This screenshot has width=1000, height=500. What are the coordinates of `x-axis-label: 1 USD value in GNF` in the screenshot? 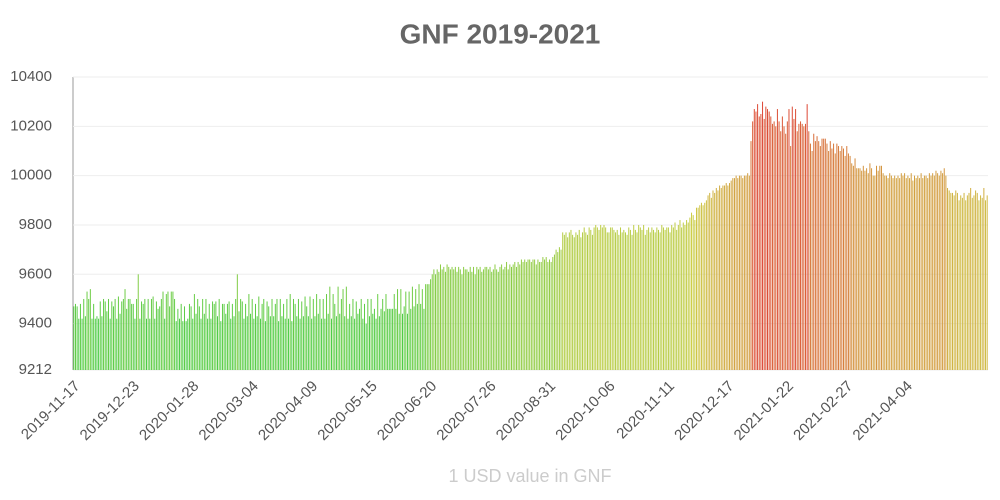 It's located at (529, 476).